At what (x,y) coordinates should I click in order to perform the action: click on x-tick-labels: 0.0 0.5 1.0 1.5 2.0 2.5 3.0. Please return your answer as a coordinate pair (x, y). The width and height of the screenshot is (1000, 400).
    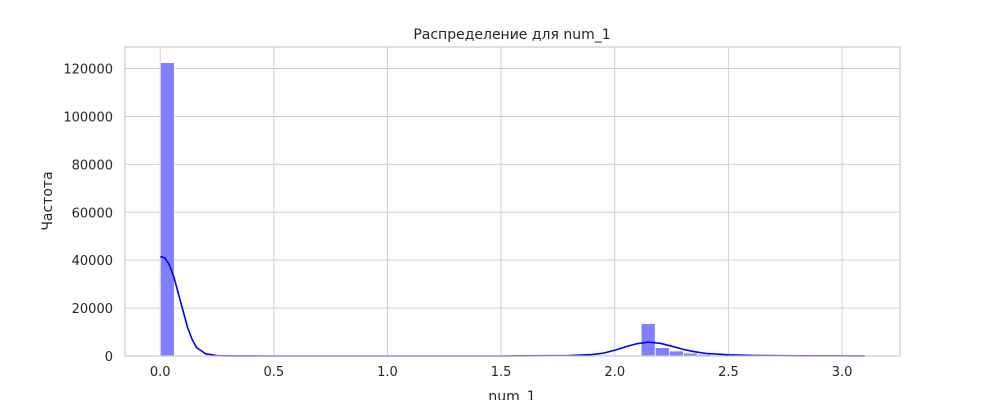
    Looking at the image, I should click on (501, 372).